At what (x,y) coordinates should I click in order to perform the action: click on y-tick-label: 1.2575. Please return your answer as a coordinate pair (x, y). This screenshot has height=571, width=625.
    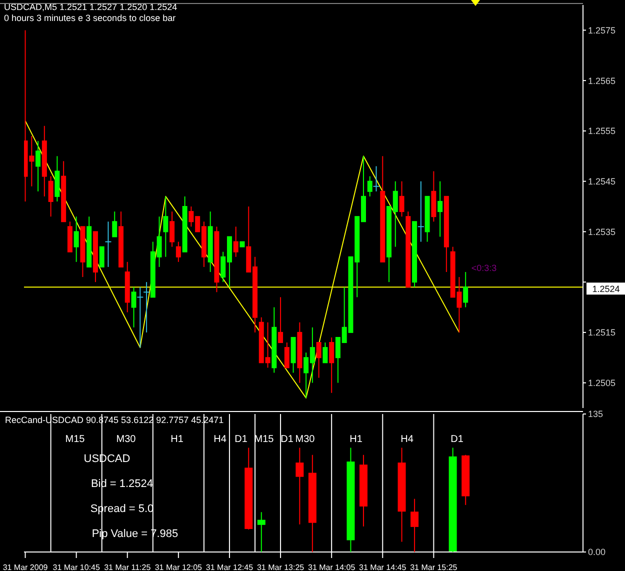
    Looking at the image, I should click on (602, 30).